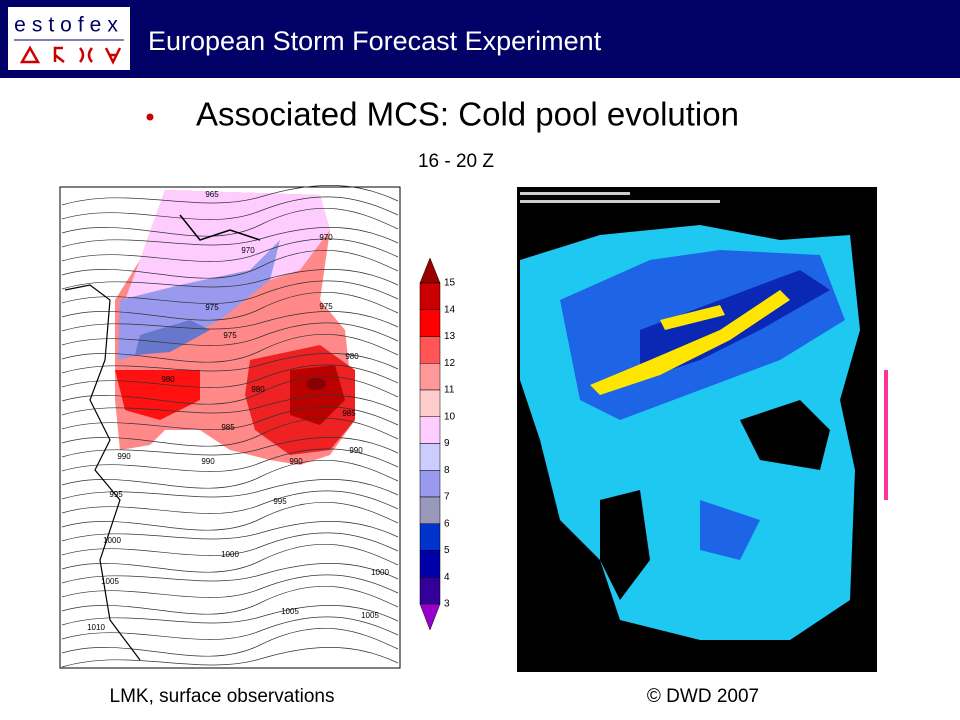  What do you see at coordinates (96, 627) in the screenshot?
I see `contour-label: 1010` at bounding box center [96, 627].